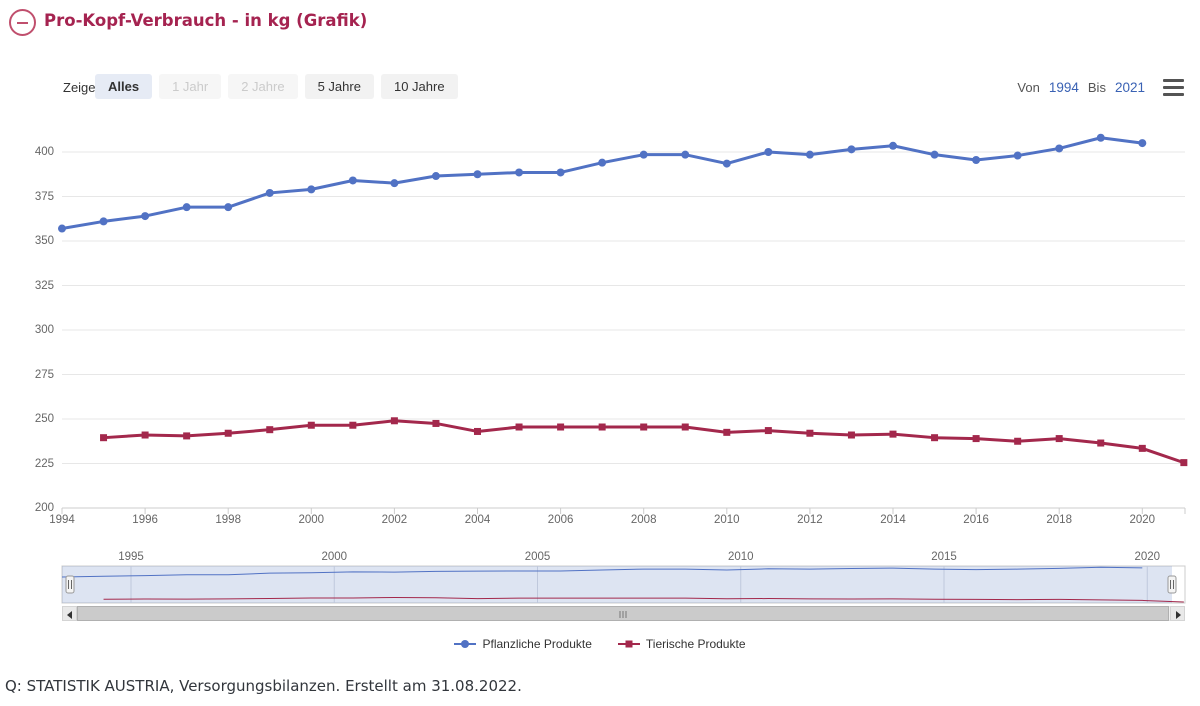 Image resolution: width=1200 pixels, height=706 pixels. I want to click on y-axis-label: 350, so click(44, 241).